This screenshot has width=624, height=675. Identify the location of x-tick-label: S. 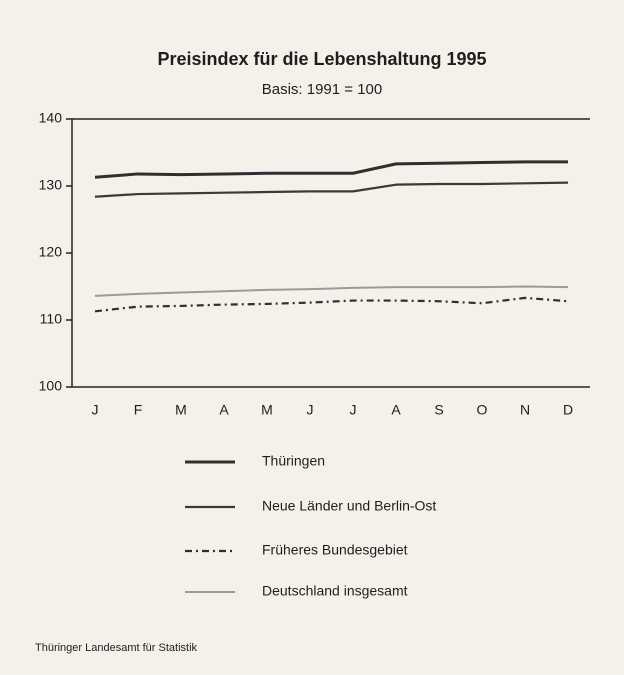
(438, 410).